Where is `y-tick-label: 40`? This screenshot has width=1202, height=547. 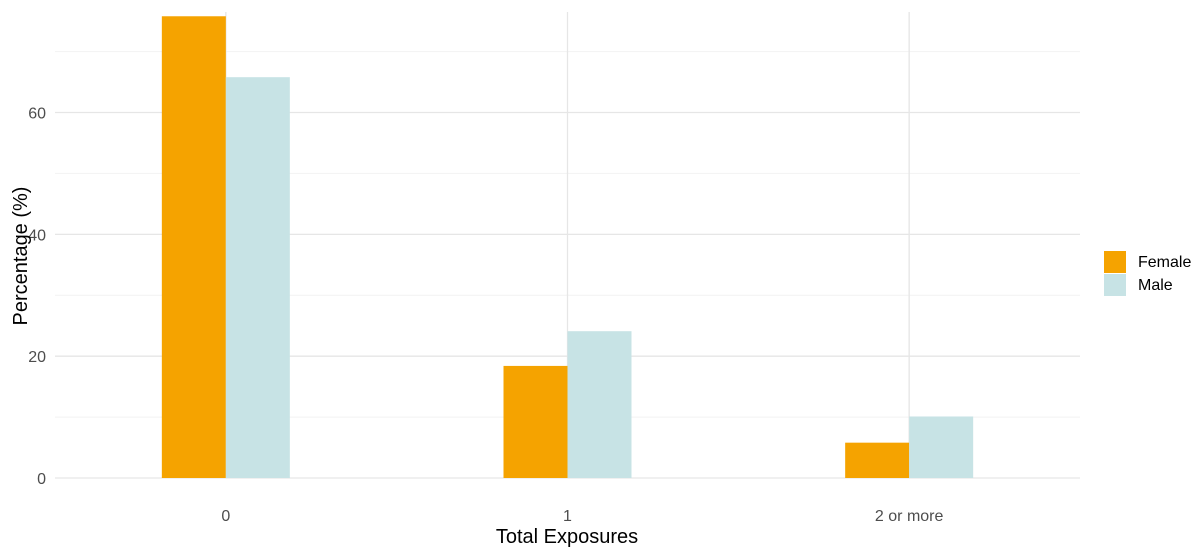
y-tick-label: 40 is located at coordinates (37, 235).